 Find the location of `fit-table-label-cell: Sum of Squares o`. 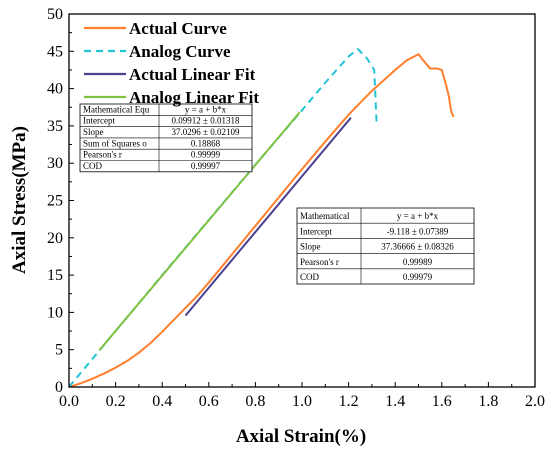

fit-table-label-cell: Sum of Squares o is located at coordinates (115, 143).